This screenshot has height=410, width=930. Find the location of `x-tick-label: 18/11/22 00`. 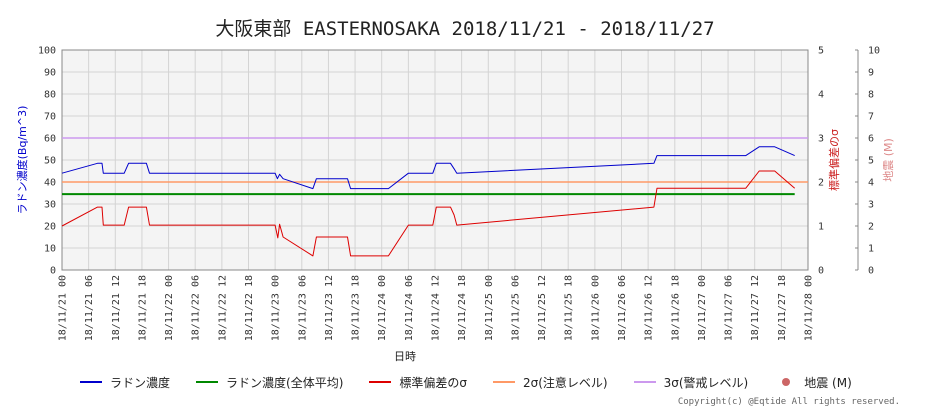

x-tick-label: 18/11/22 00 is located at coordinates (169, 308).